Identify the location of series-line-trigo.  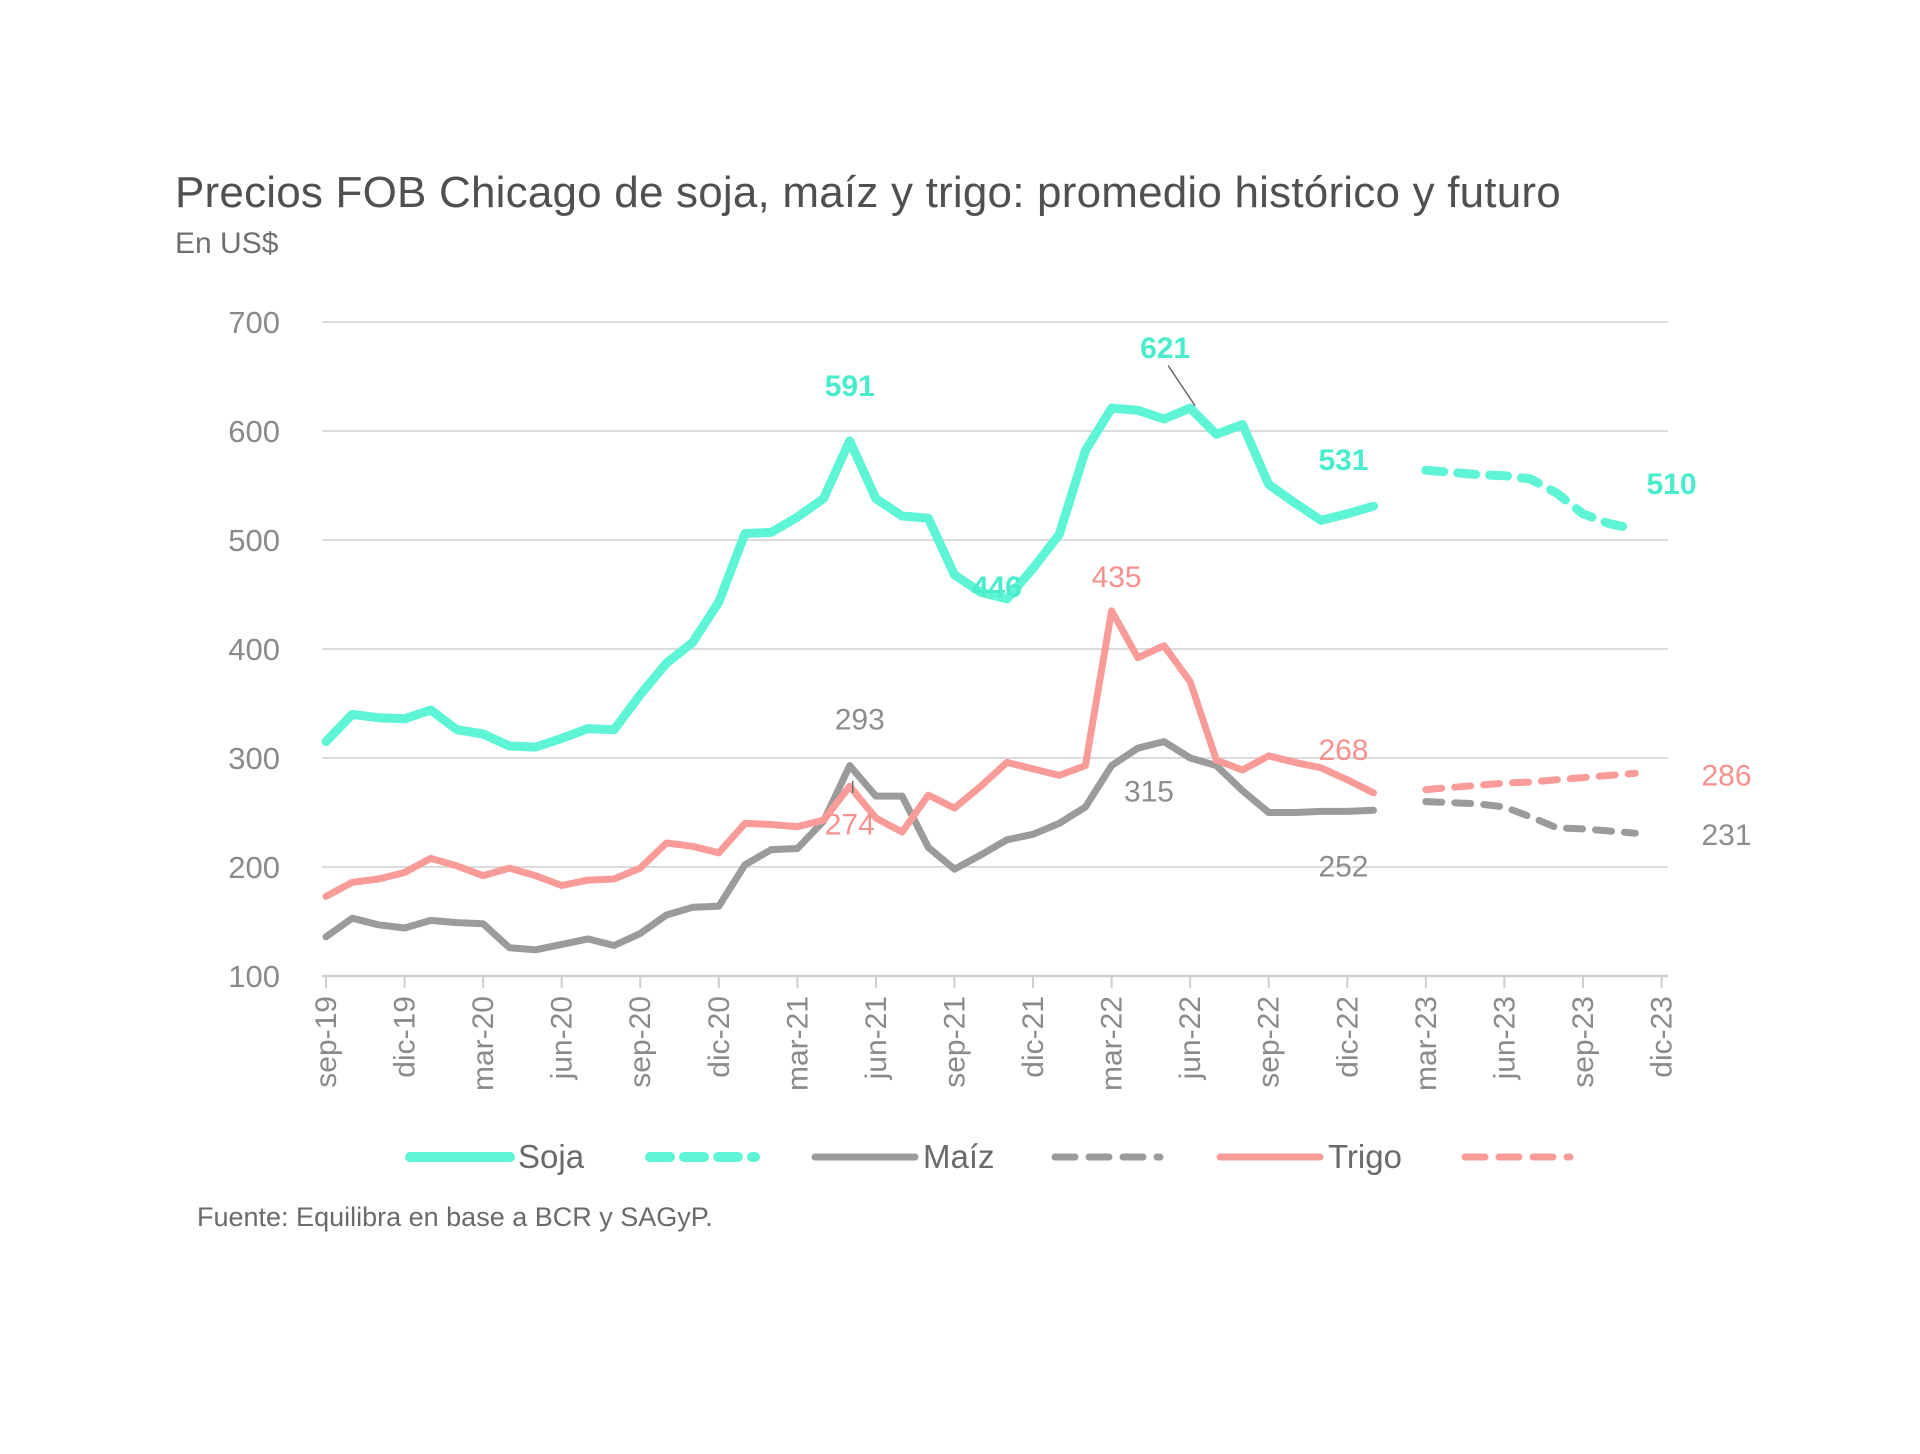
(849, 753).